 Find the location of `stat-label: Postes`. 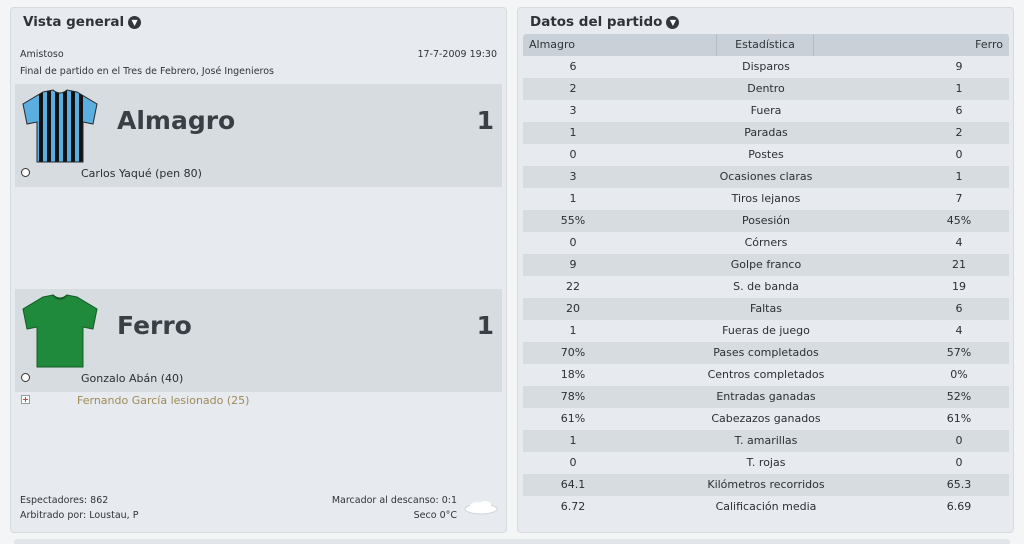

stat-label: Postes is located at coordinates (766, 154).